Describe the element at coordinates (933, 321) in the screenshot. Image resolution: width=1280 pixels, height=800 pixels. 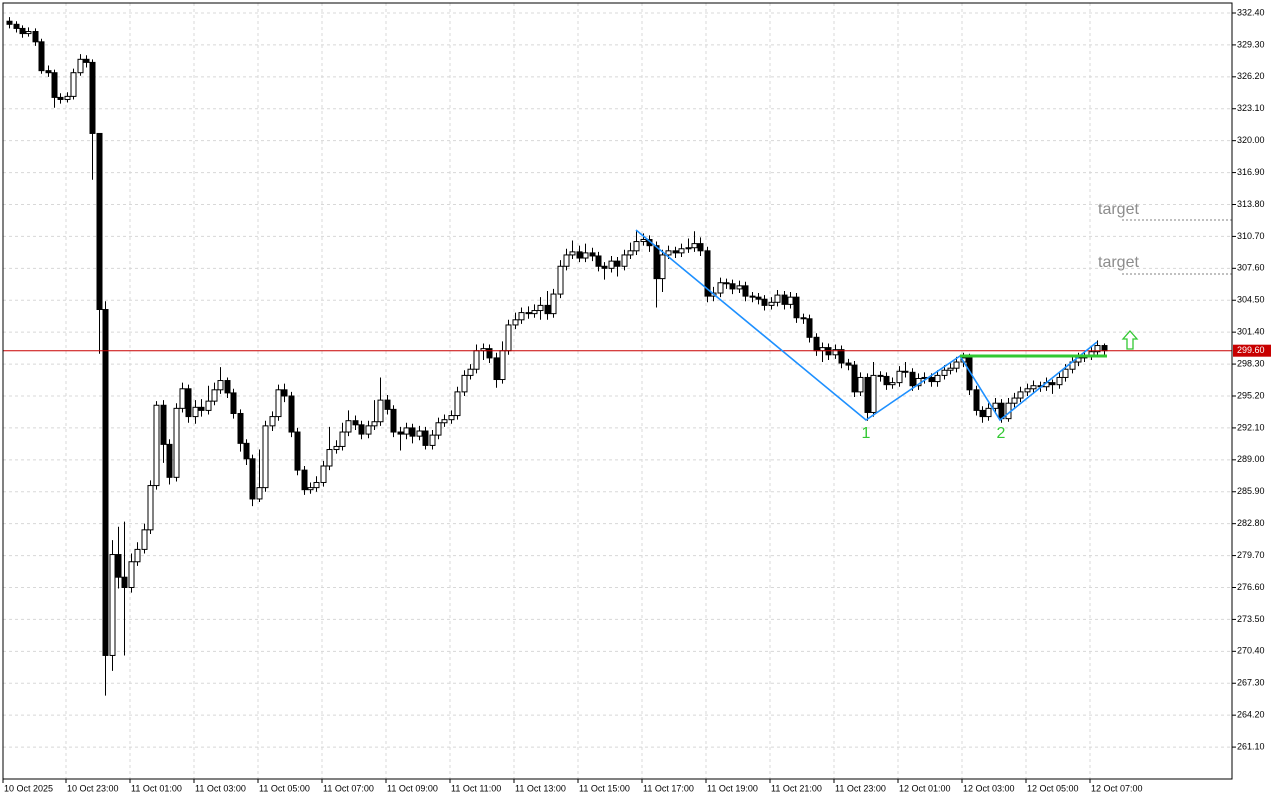
I see `drawings: target target 1 2` at that location.